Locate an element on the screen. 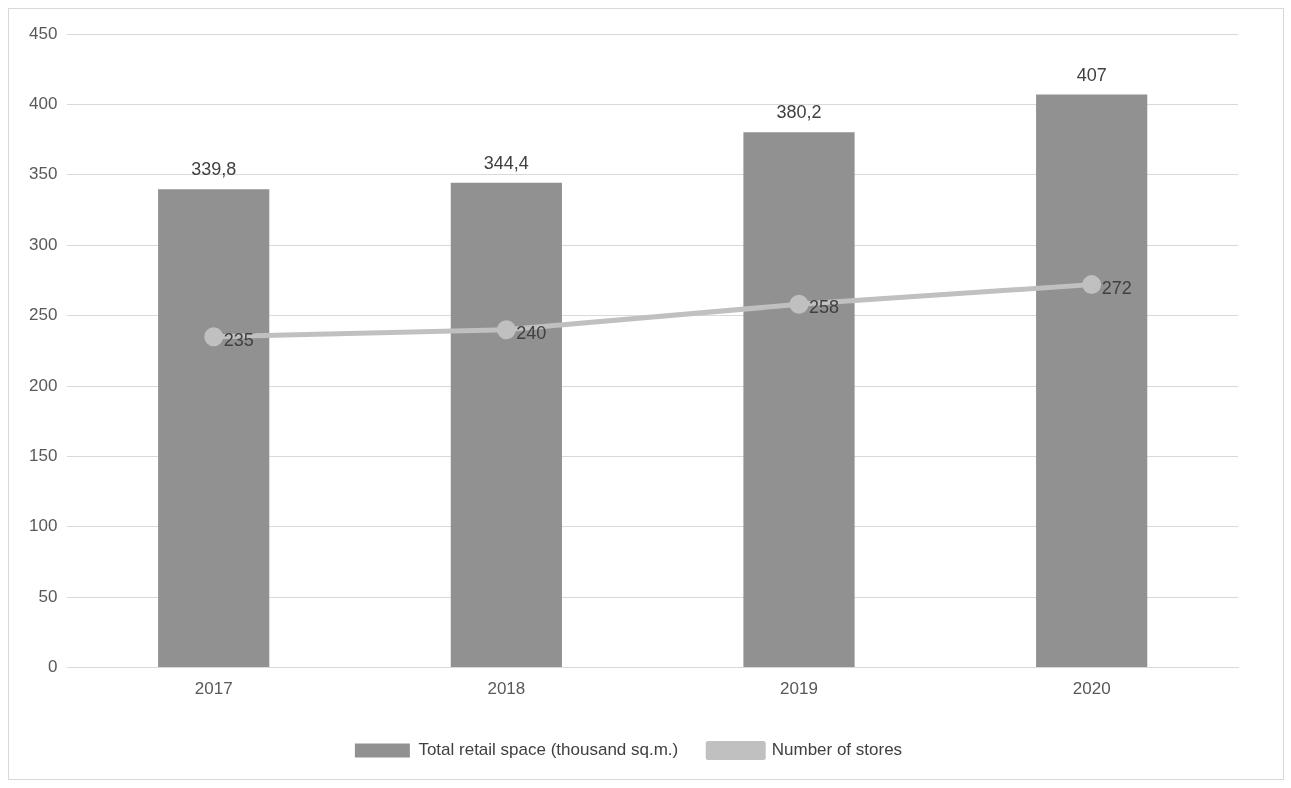 Image resolution: width=1291 pixels, height=788 pixels. data-label: 258 is located at coordinates (824, 307).